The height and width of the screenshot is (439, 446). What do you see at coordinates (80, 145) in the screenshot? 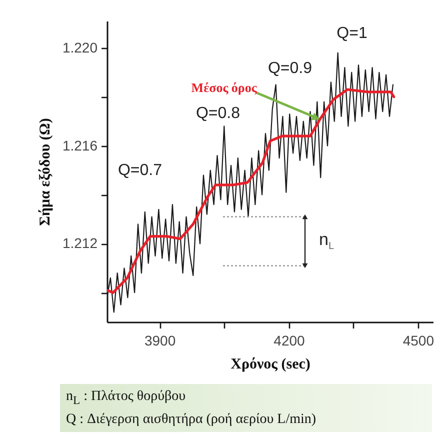
I see `y-tick-label: 1.216` at bounding box center [80, 145].